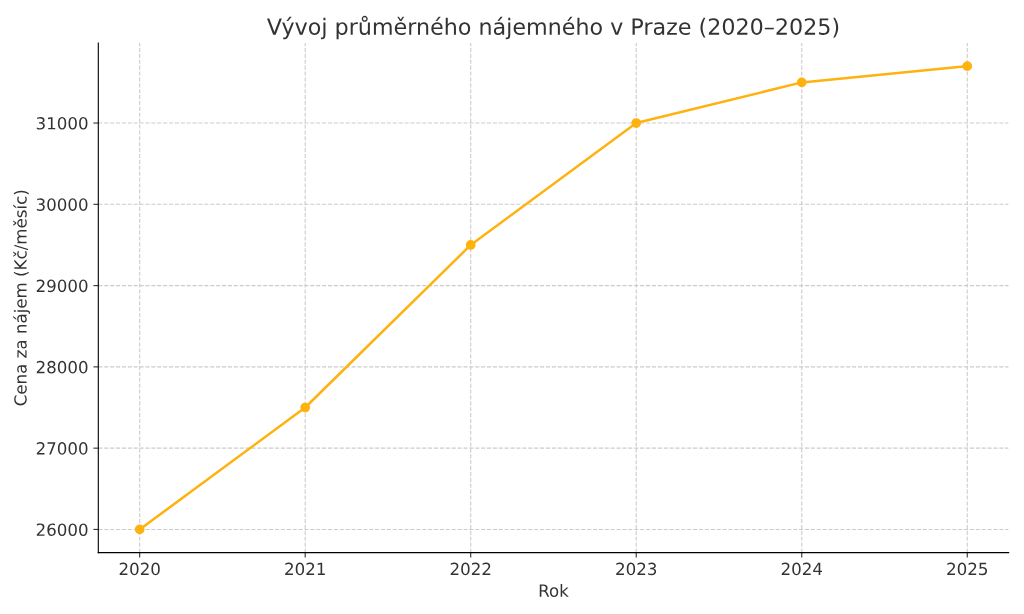 The height and width of the screenshot is (614, 1024). What do you see at coordinates (553, 27) in the screenshot?
I see `chart-title: Vývoj průměrného nájemného v Praze (2020–2025)` at bounding box center [553, 27].